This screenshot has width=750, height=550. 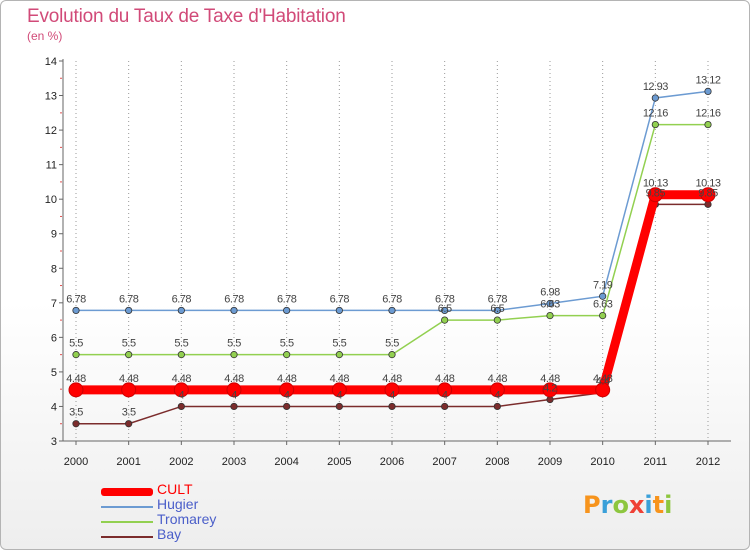 What do you see at coordinates (550, 293) in the screenshot?
I see `data-label-hugier: 6.98` at bounding box center [550, 293].